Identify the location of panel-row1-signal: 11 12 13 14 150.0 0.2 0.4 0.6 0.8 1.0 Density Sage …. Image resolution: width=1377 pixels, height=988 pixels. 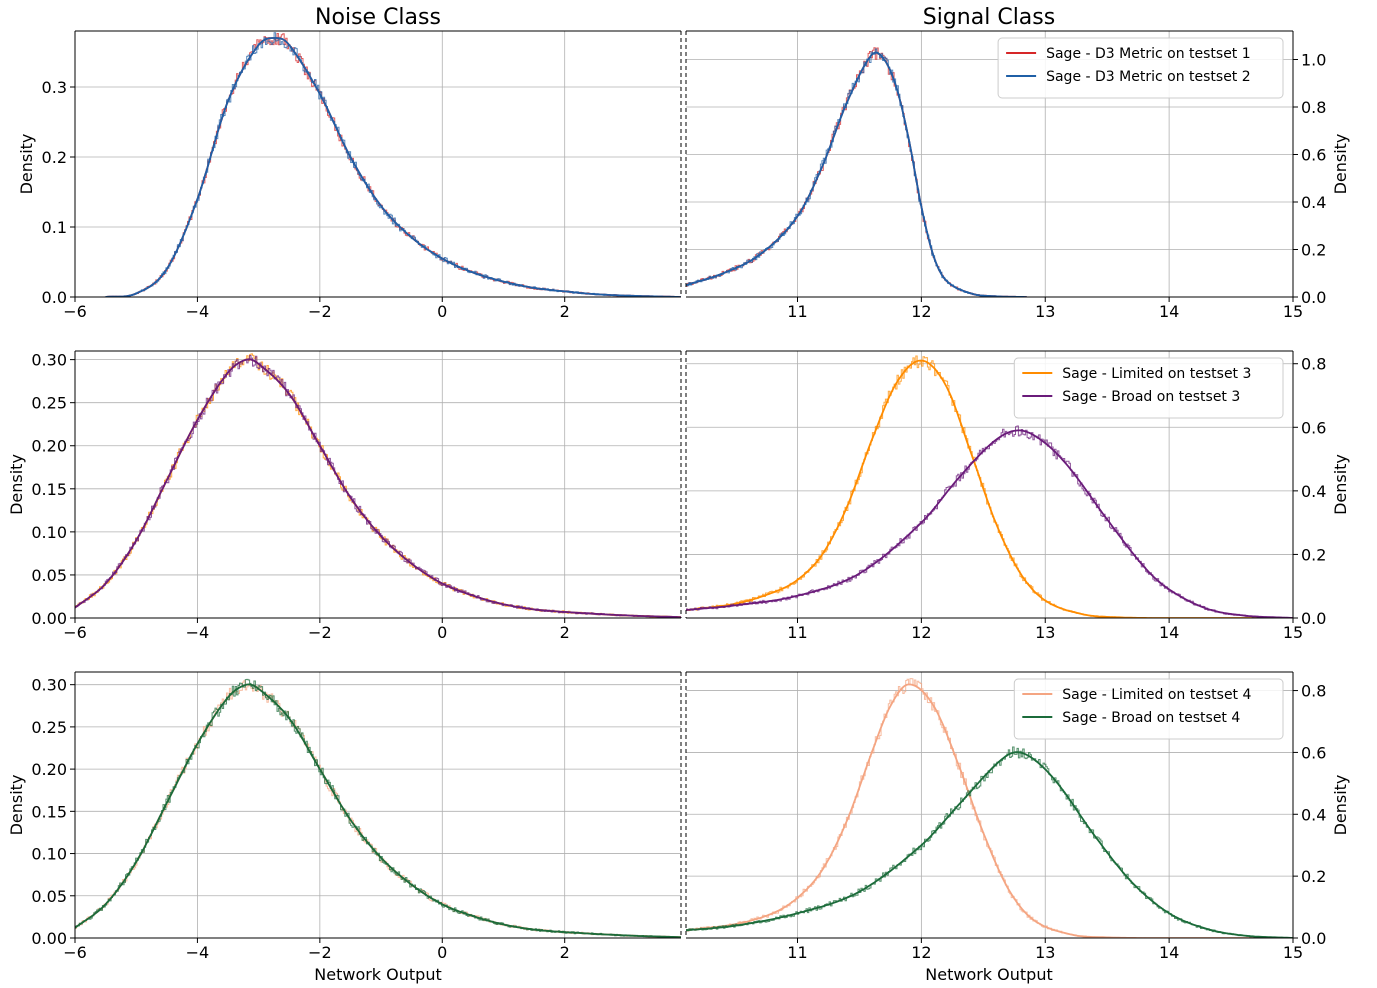
(1017, 175).